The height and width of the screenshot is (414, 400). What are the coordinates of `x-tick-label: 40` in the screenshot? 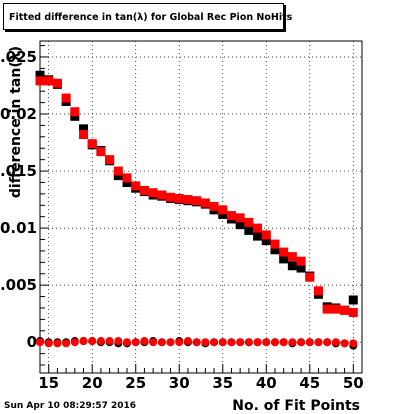 It's located at (266, 383).